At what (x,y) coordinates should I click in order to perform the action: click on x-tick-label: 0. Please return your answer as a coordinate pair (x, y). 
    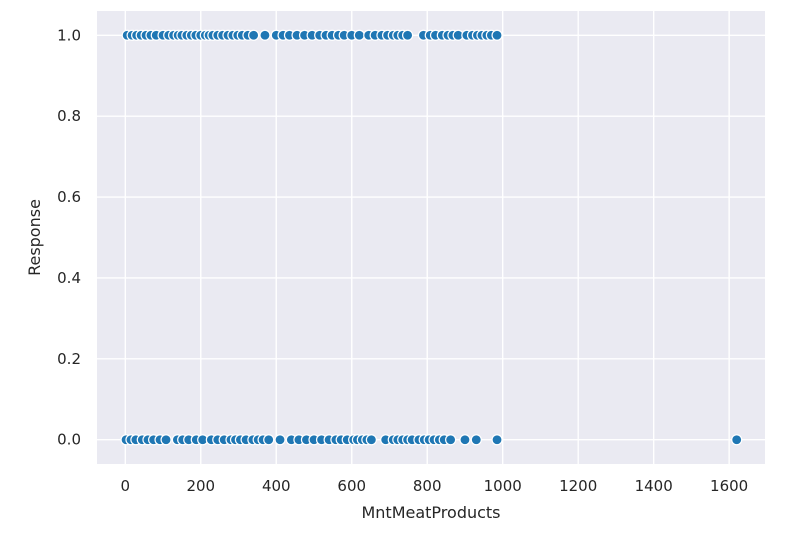
    Looking at the image, I should click on (126, 486).